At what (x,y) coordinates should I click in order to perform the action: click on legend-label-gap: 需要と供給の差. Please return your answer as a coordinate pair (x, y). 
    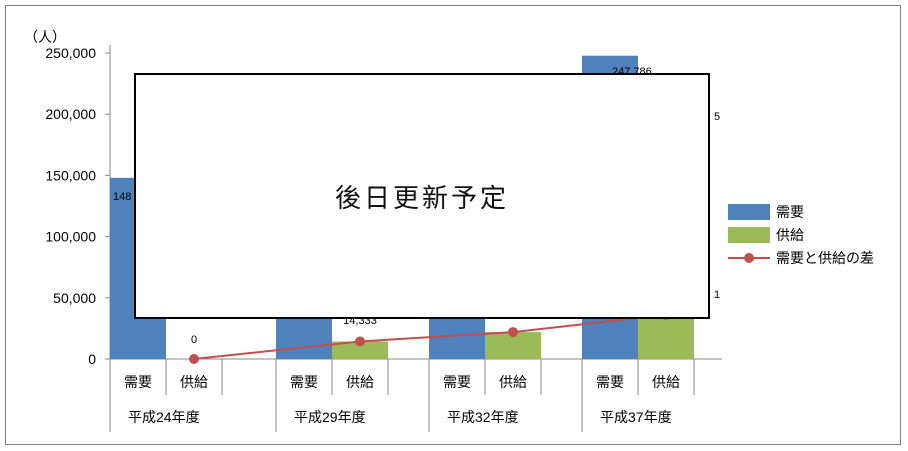
    Looking at the image, I should click on (825, 258).